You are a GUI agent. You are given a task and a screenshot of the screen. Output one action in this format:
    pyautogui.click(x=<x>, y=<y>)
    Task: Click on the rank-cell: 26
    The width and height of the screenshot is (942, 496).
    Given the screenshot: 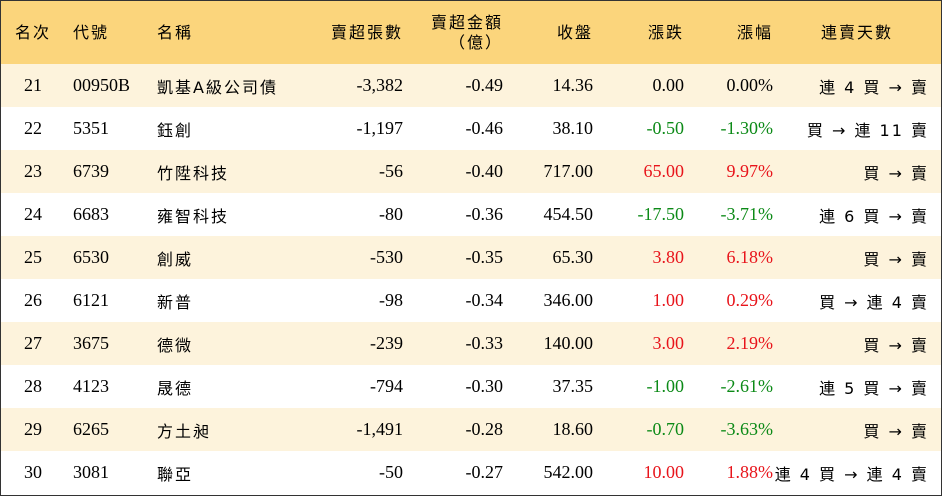 What is the action you would take?
    pyautogui.click(x=33, y=300)
    